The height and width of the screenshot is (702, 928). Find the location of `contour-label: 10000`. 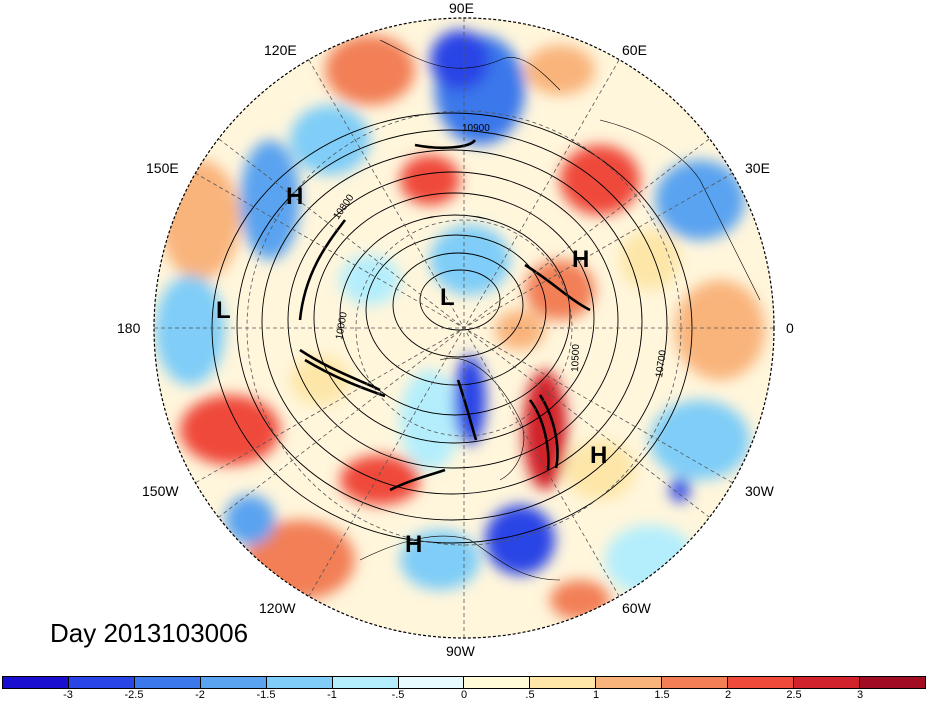

contour-label: 10000 is located at coordinates (342, 326).